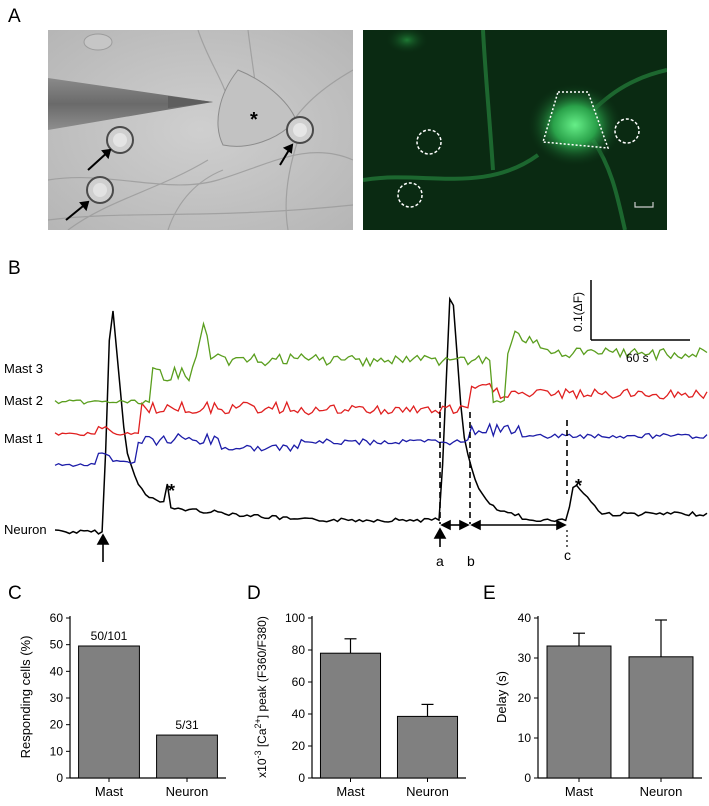 This screenshot has width=709, height=806. I want to click on chart-d-ylabel: x10-3 [Ca2+] peak (F360/F380), so click(261, 697).